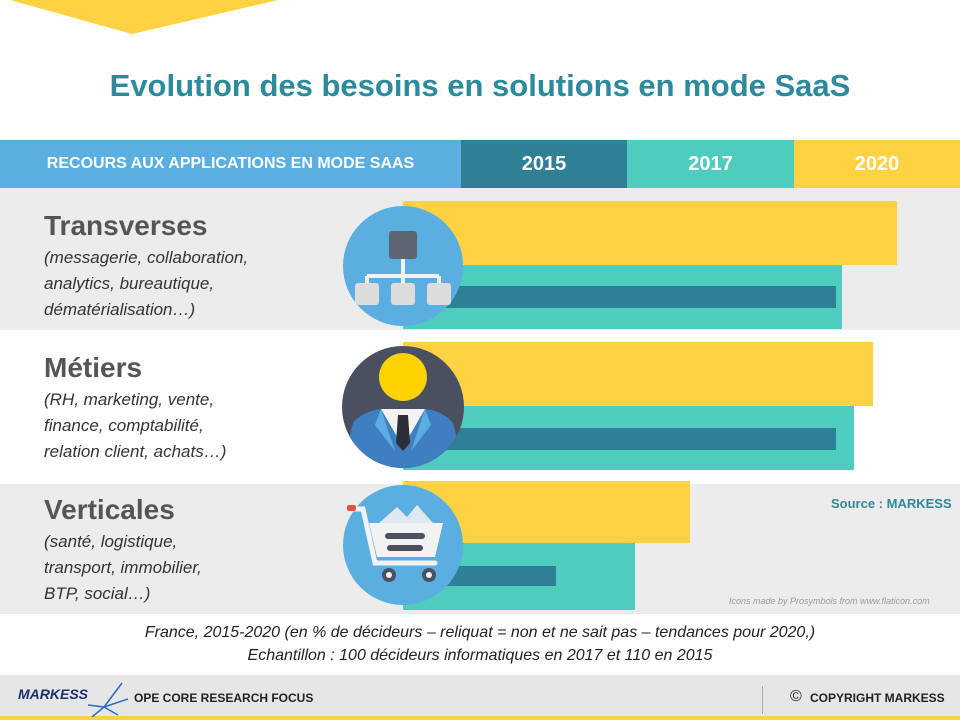 The image size is (960, 720). I want to click on legend-2015: 2015, so click(544, 164).